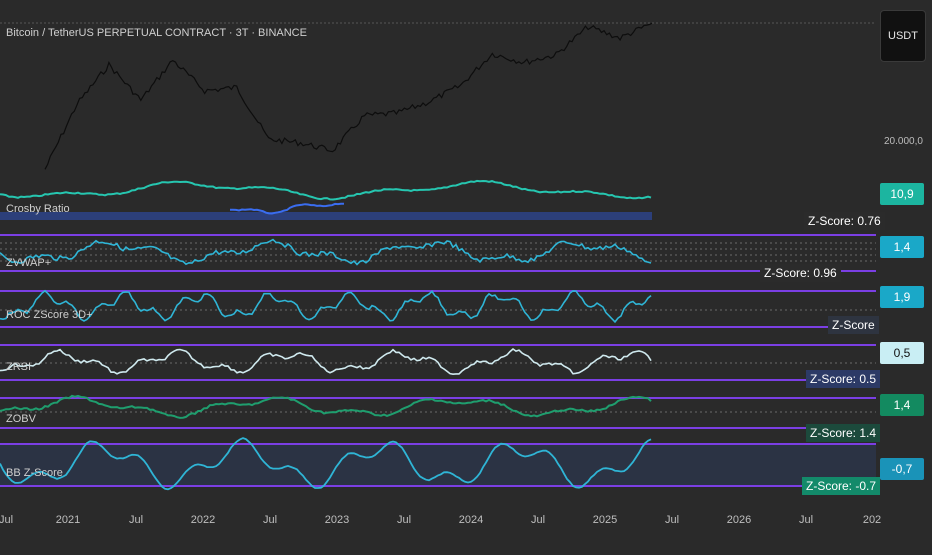 The height and width of the screenshot is (555, 932). Describe the element at coordinates (29, 263) in the screenshot. I see `indicator-label-zvwap: ZVWAP+` at that location.